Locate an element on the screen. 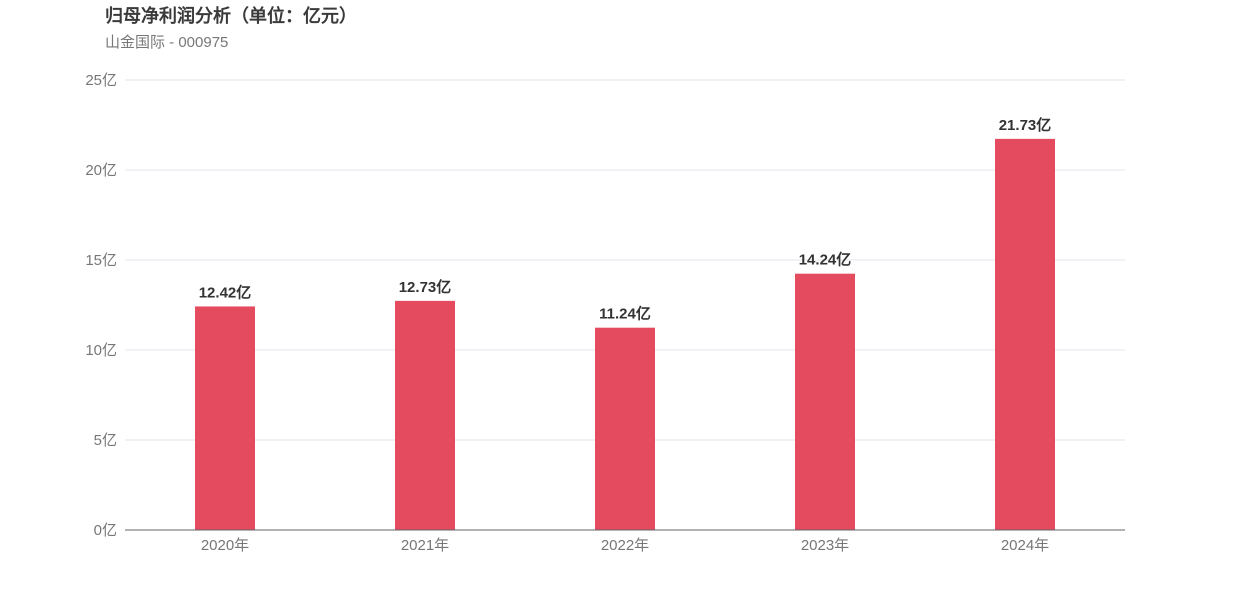 This screenshot has height=600, width=1250. data-label: 14.24亿 is located at coordinates (825, 260).